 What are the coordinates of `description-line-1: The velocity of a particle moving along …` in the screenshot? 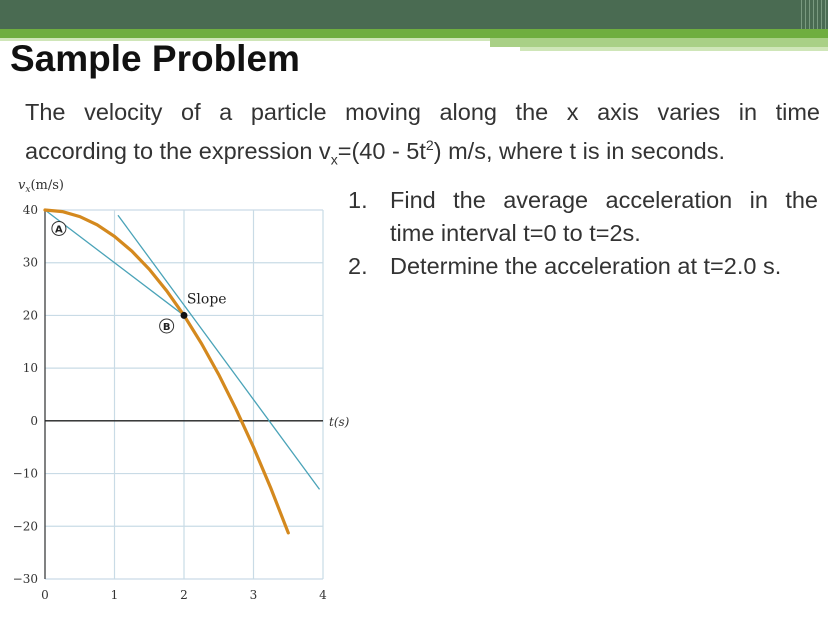 It's located at (422, 112).